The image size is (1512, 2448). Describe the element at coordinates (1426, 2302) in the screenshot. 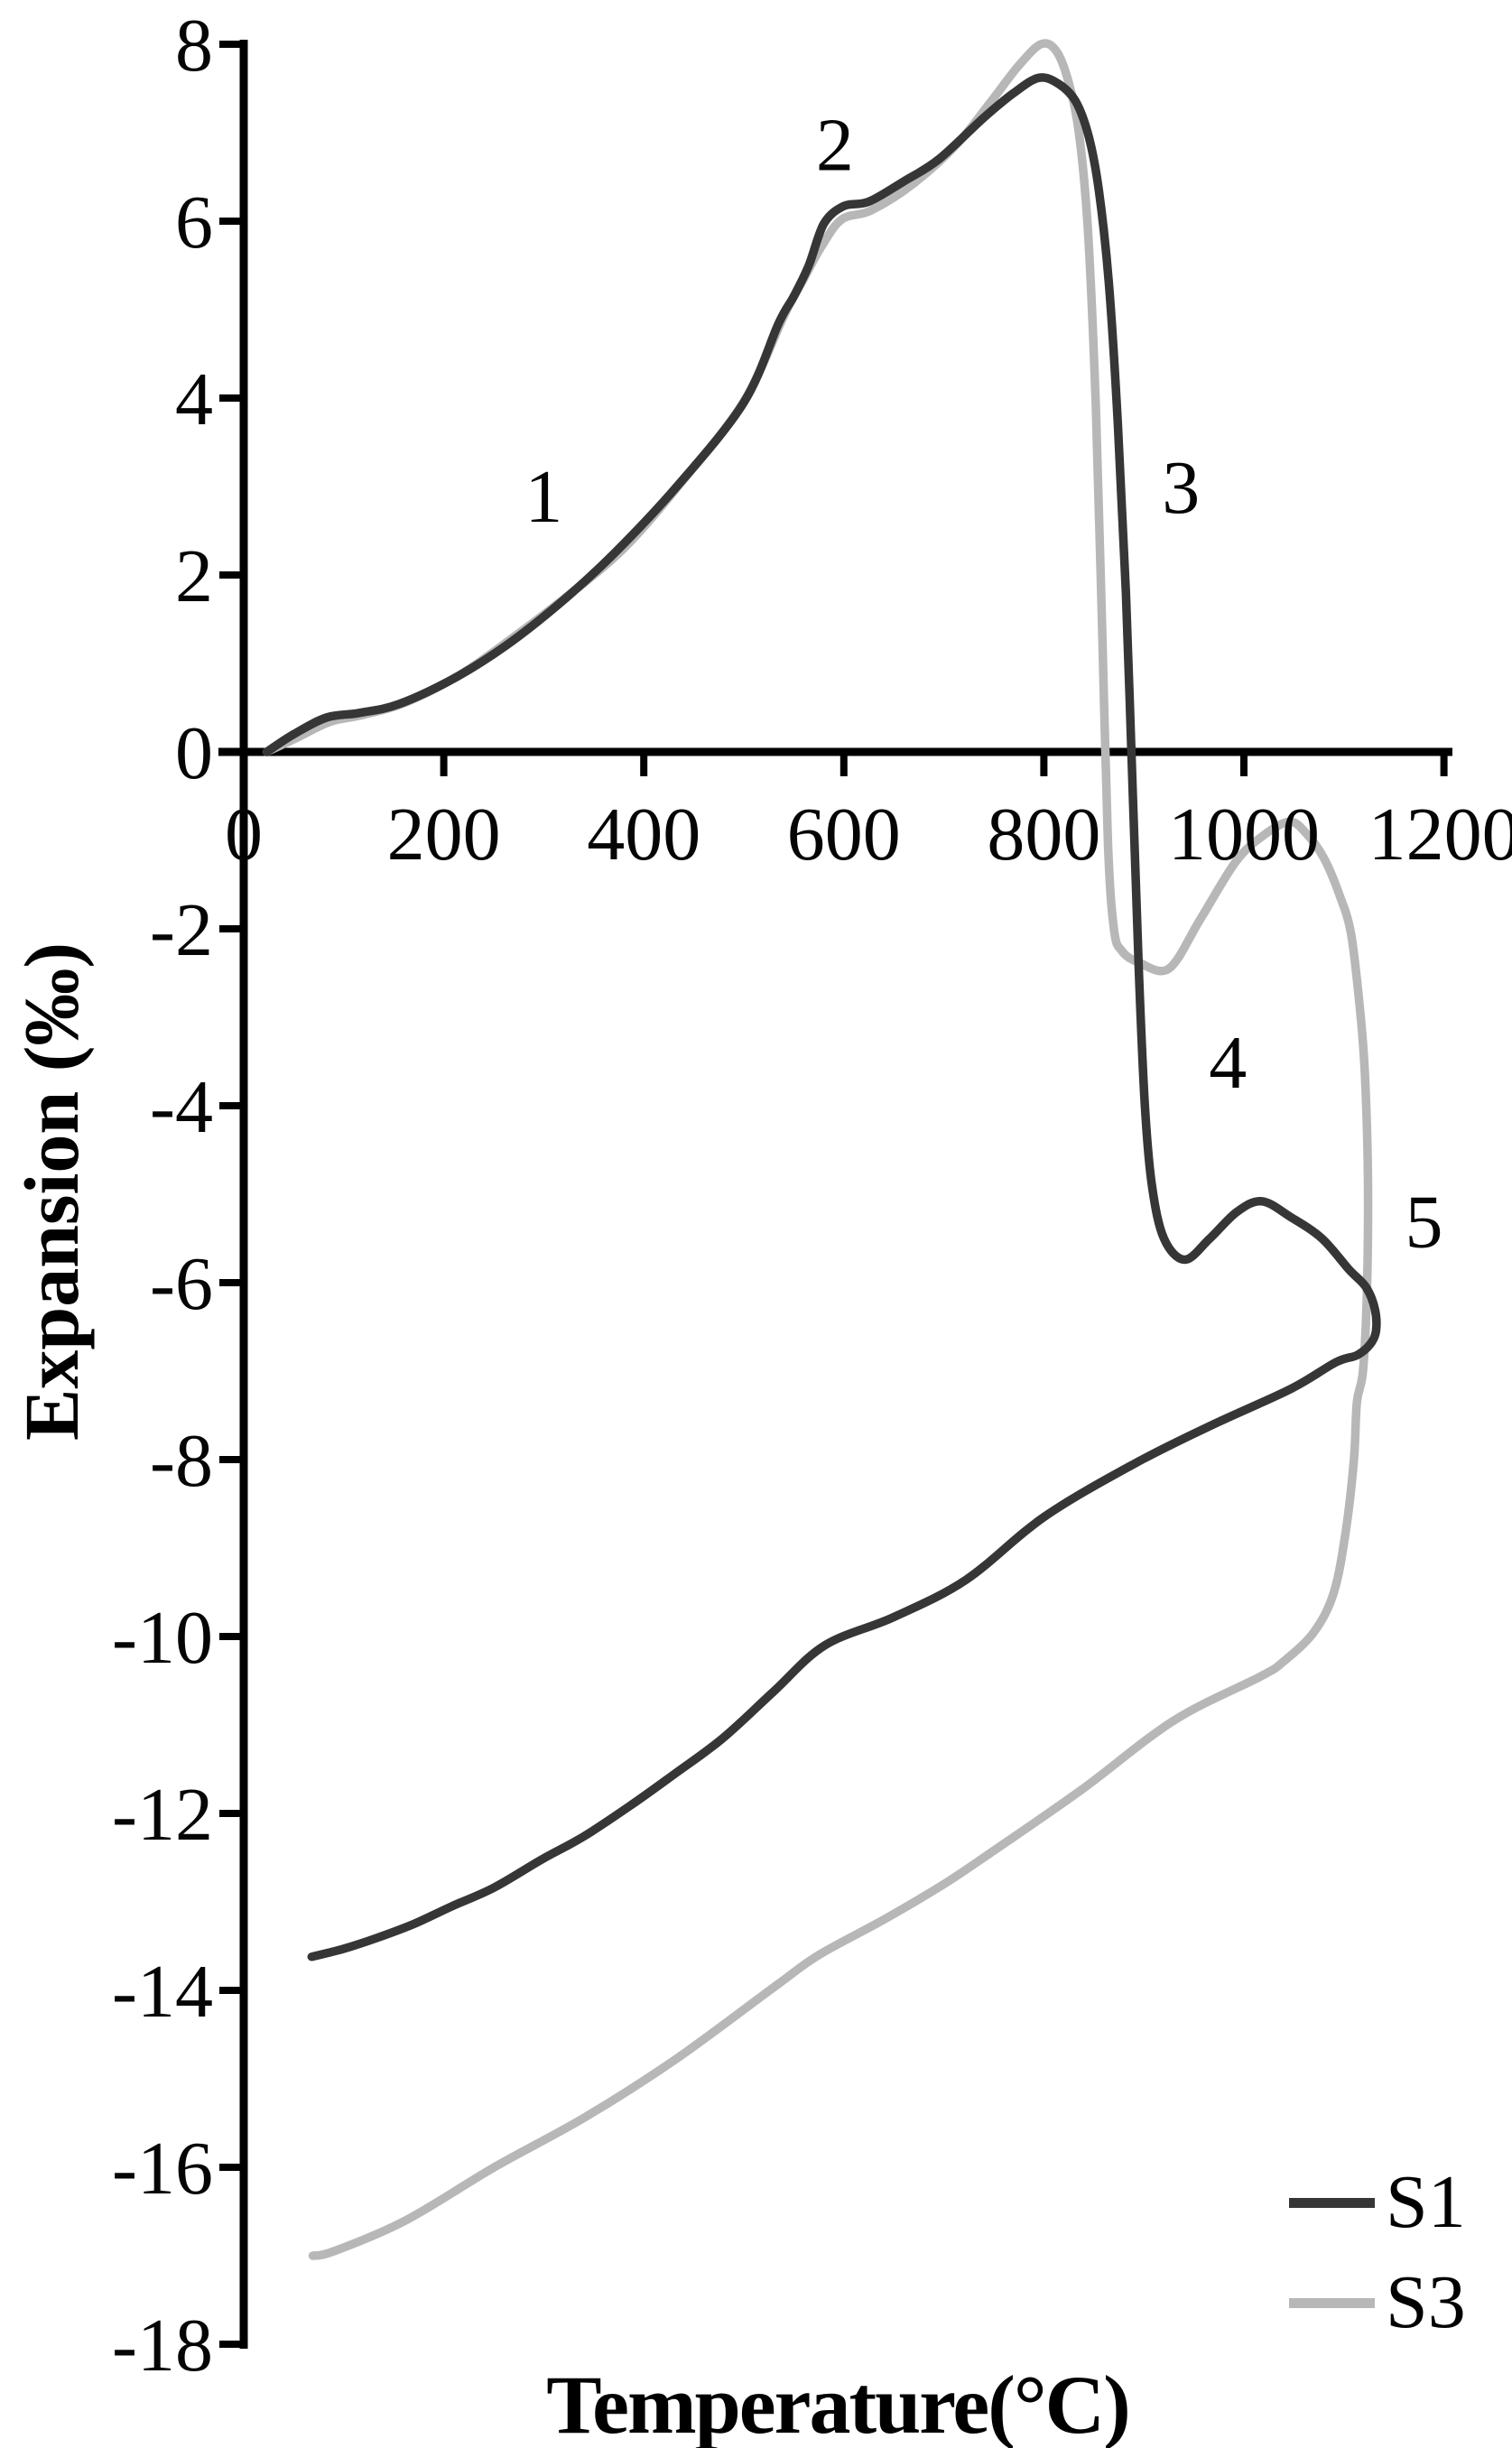

I see `legend-label-s3: S3` at that location.